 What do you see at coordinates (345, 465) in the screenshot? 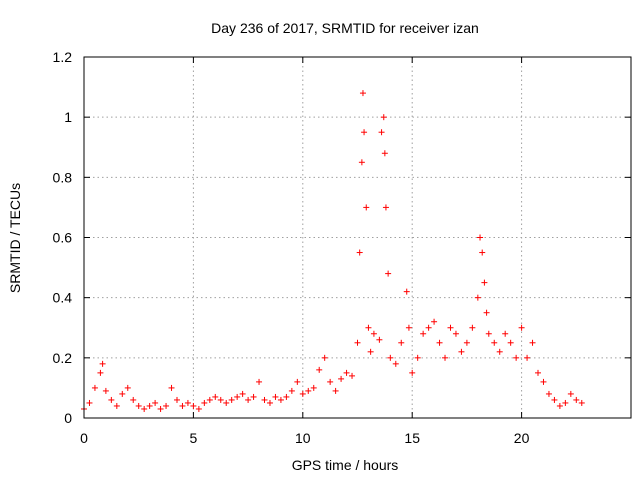
I see `x-axis-label: GPS time / hours` at bounding box center [345, 465].